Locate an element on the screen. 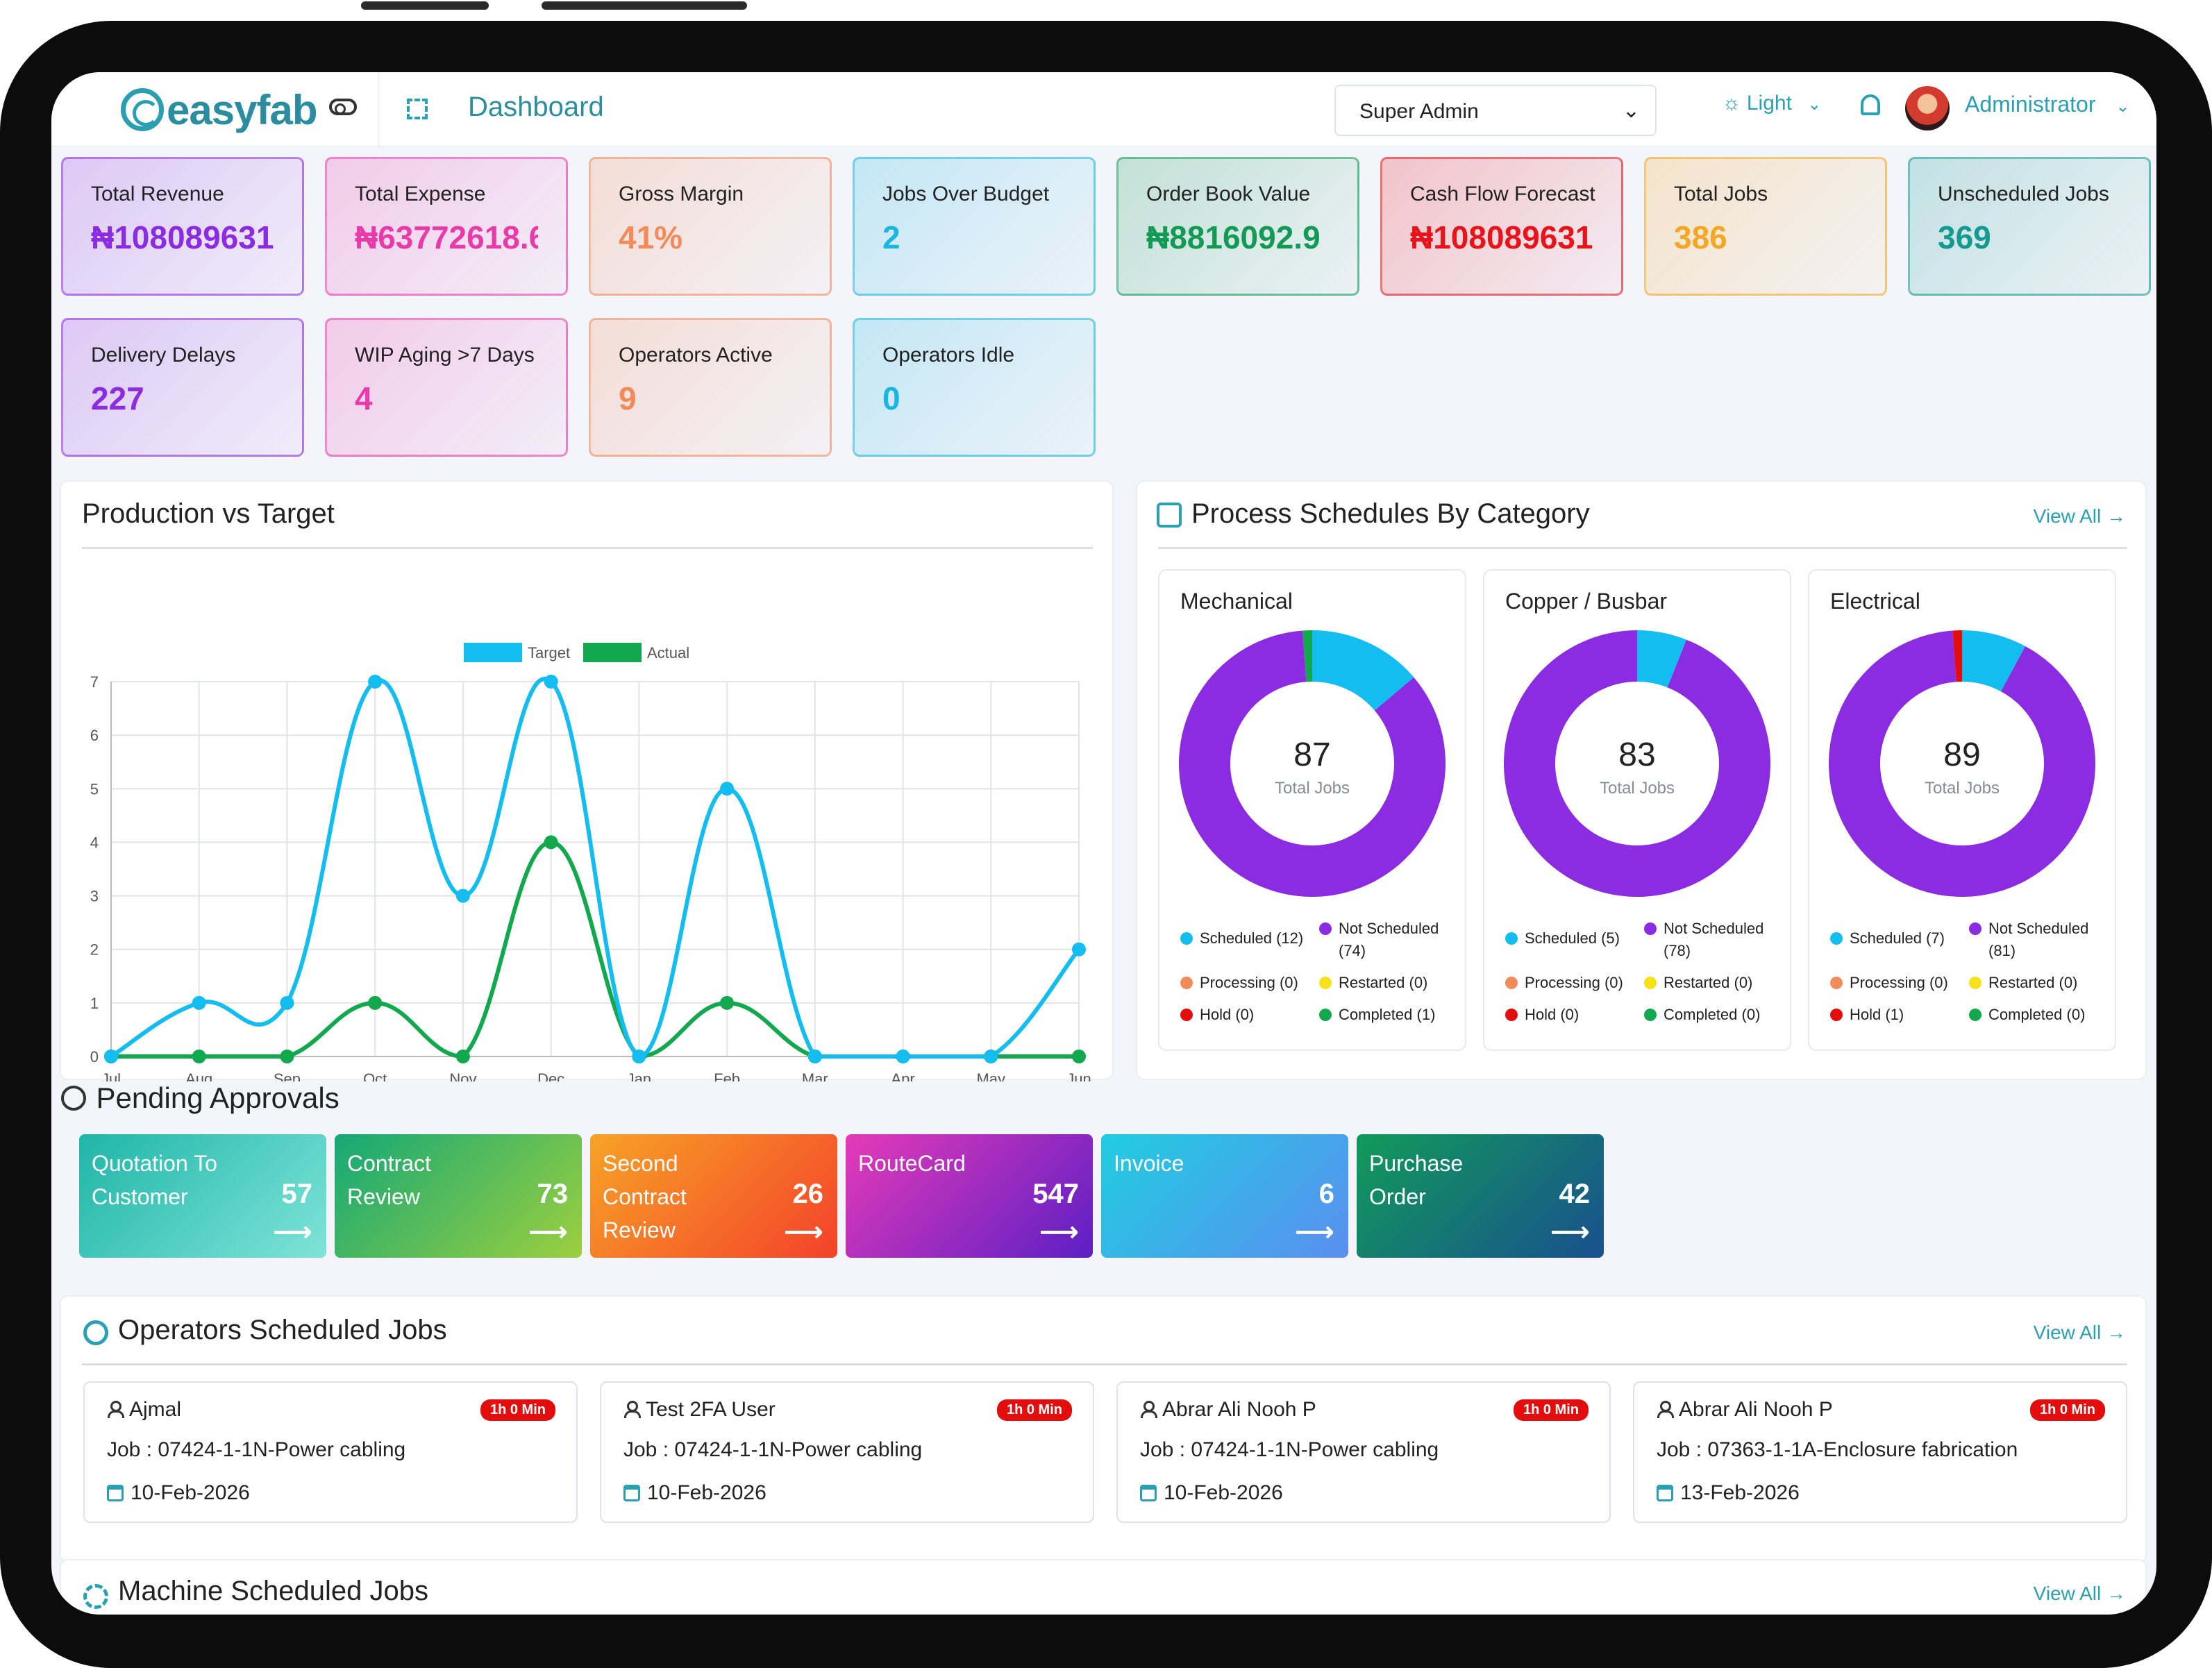  brand-logo: easyfab is located at coordinates (219, 110).